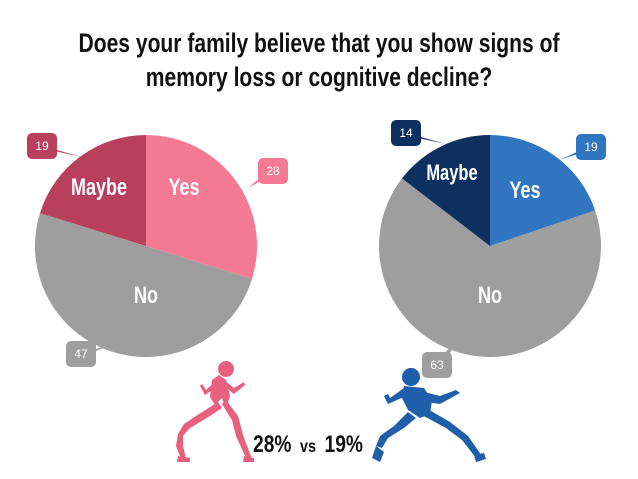 The height and width of the screenshot is (479, 638). I want to click on value-label-no: 47, so click(81, 354).